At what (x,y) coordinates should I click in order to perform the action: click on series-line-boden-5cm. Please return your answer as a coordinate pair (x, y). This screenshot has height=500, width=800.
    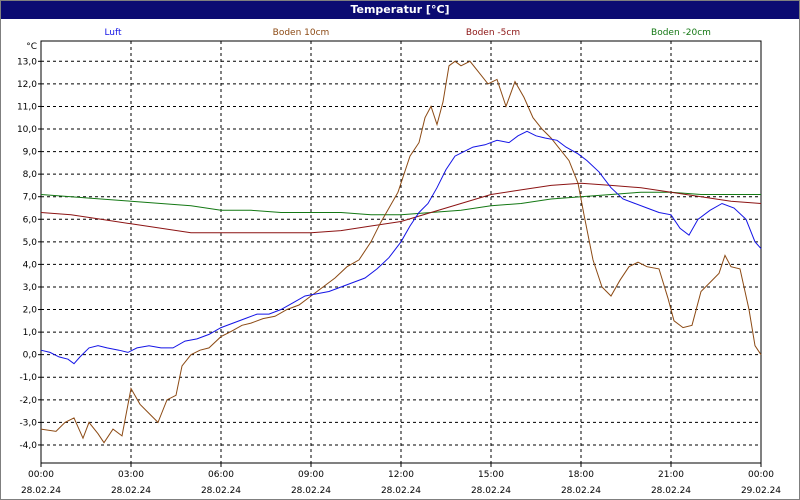
    Looking at the image, I should click on (401, 208).